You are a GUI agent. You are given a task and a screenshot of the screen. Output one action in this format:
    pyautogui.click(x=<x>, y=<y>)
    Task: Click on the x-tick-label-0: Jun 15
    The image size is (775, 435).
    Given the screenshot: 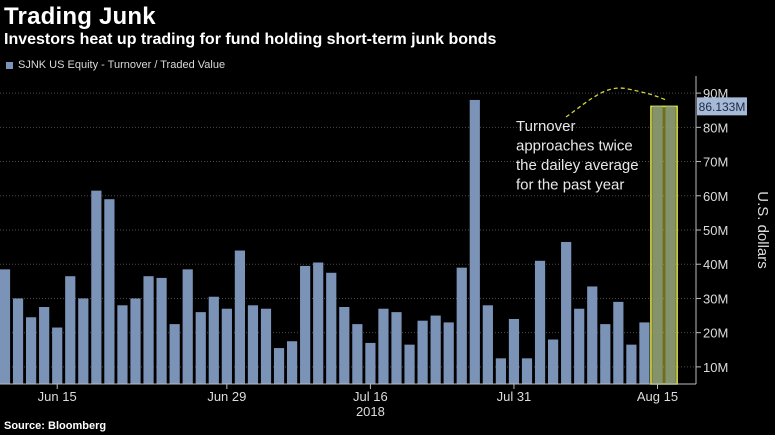 What is the action you would take?
    pyautogui.click(x=57, y=396)
    